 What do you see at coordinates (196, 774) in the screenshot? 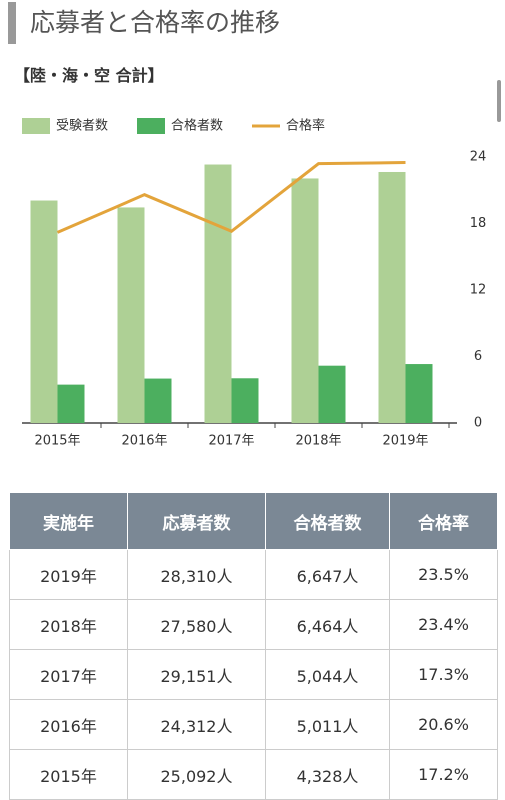
I see `table-cell: 25,092人` at bounding box center [196, 774].